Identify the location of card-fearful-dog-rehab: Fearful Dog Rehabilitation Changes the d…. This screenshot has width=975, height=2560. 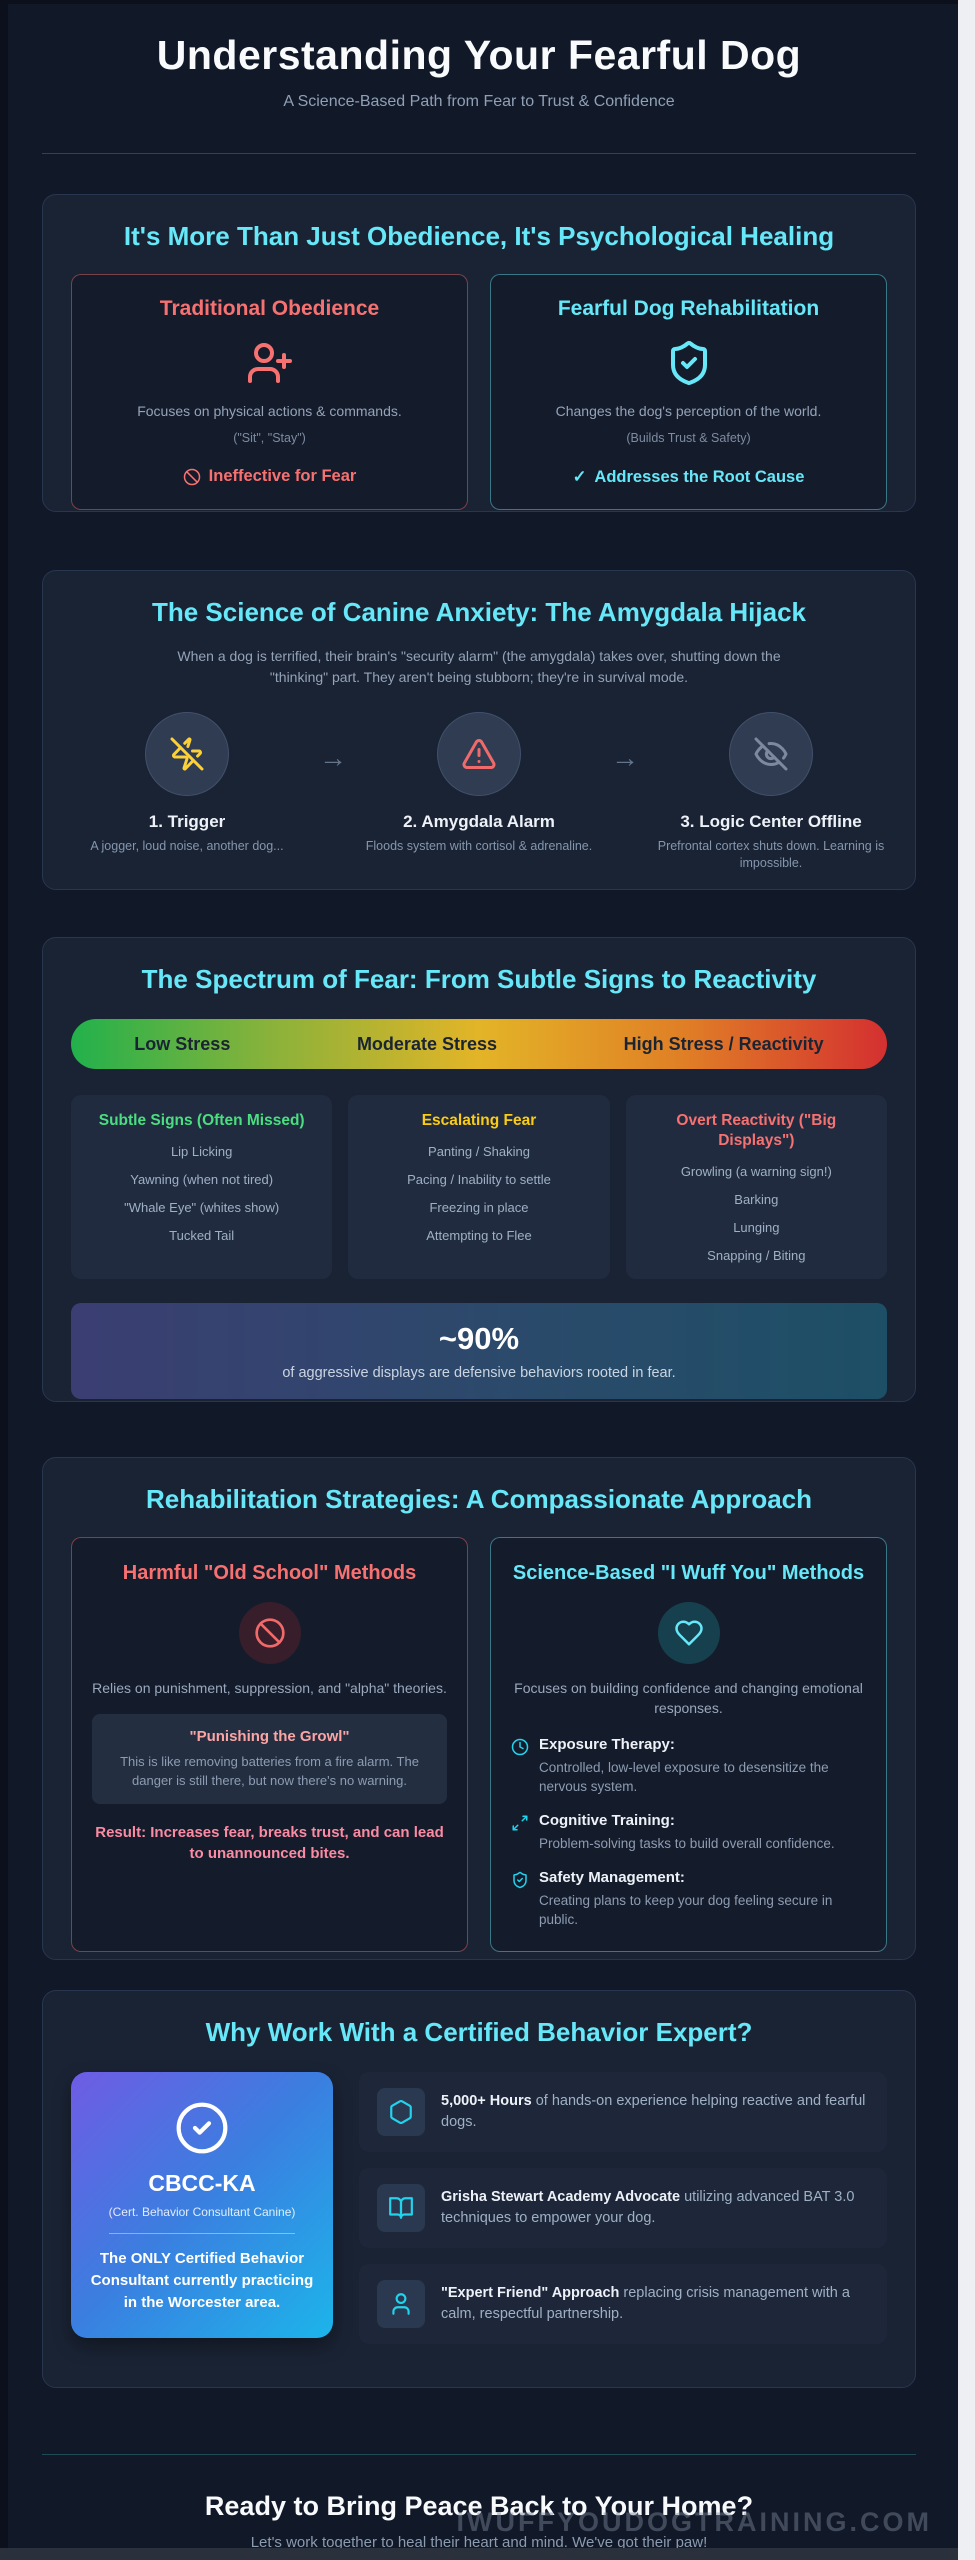
(688, 392).